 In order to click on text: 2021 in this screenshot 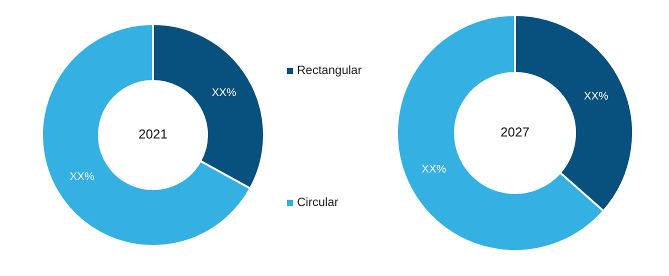, I will do `click(153, 134)`.